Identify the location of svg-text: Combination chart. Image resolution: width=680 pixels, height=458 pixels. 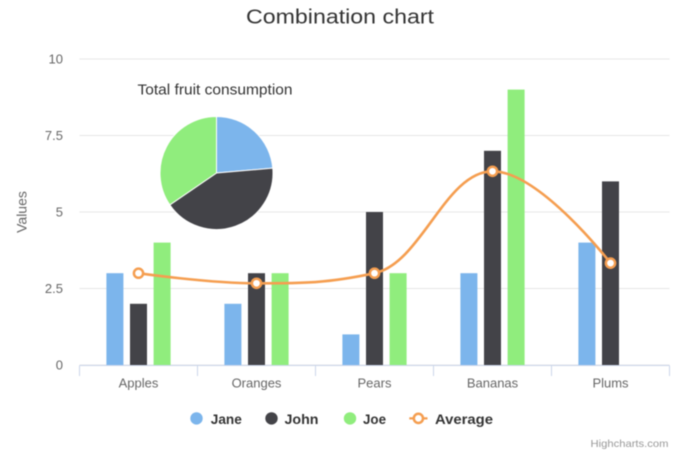
(340, 18).